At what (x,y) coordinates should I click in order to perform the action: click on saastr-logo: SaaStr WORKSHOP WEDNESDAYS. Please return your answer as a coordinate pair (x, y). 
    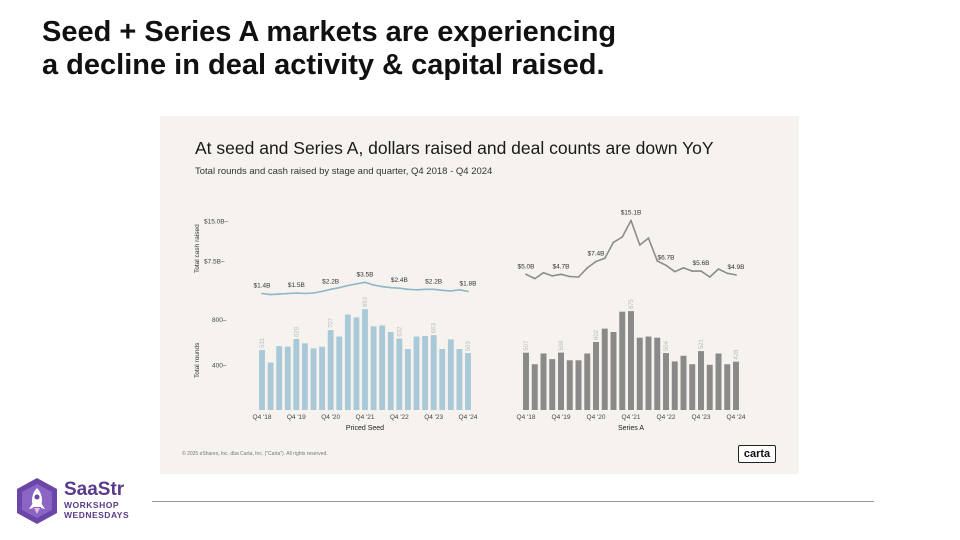
    Looking at the image, I should click on (74, 502).